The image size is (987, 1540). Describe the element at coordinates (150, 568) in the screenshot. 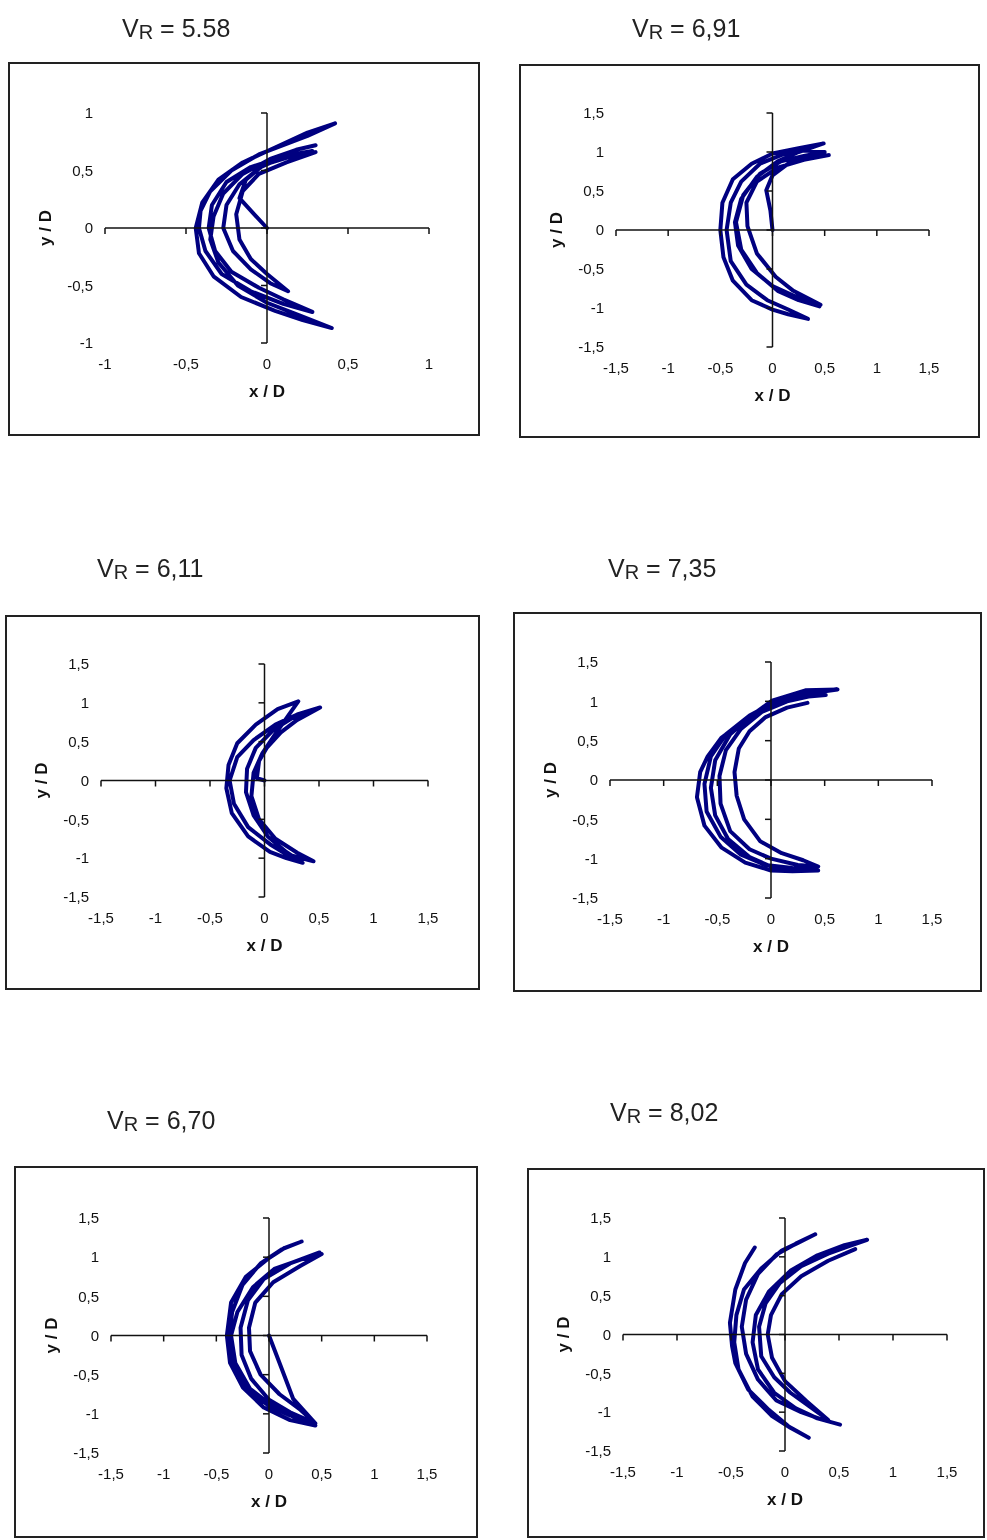

I see `chart-title: V$_{R}$ = 6,11` at that location.